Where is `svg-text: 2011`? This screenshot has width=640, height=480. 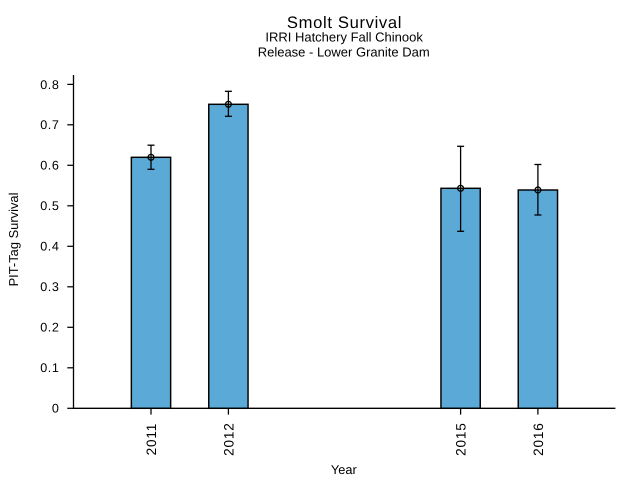
svg-text: 2011 is located at coordinates (151, 439).